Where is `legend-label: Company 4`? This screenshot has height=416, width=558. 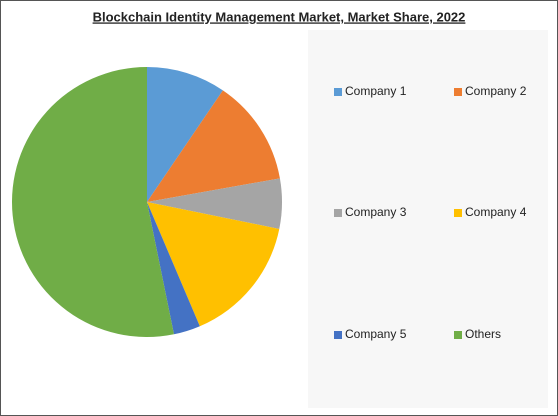
legend-label: Company 4 is located at coordinates (496, 212).